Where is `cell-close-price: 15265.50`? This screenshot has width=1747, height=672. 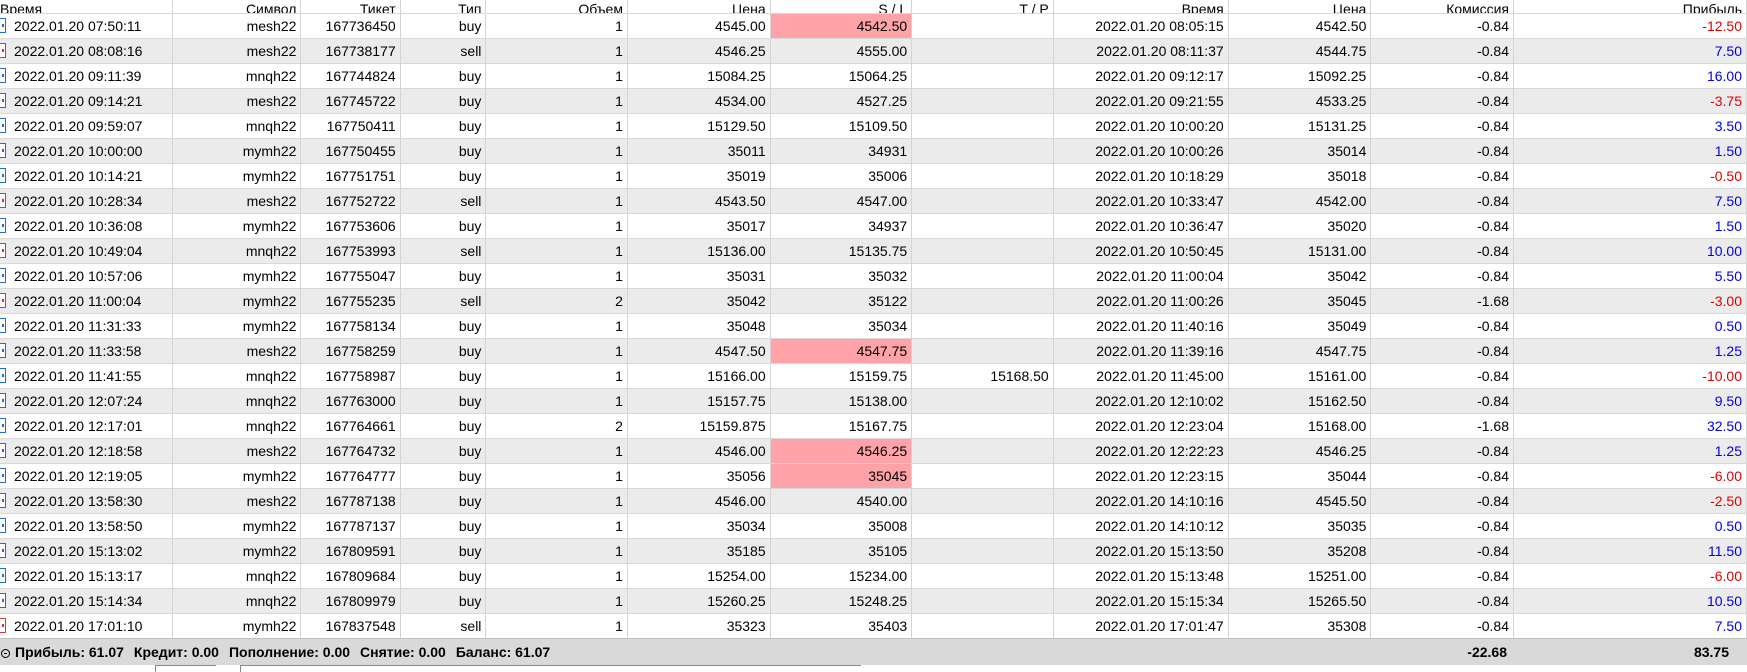
cell-close-price: 15265.50 is located at coordinates (1300, 601).